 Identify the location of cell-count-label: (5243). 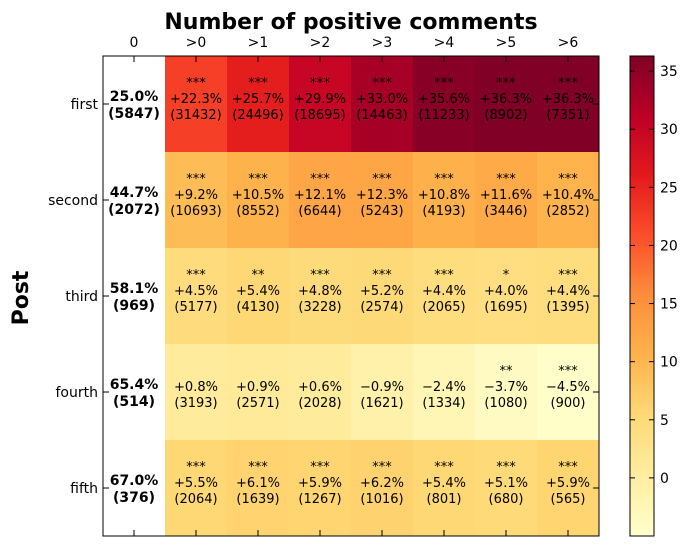
(381, 211).